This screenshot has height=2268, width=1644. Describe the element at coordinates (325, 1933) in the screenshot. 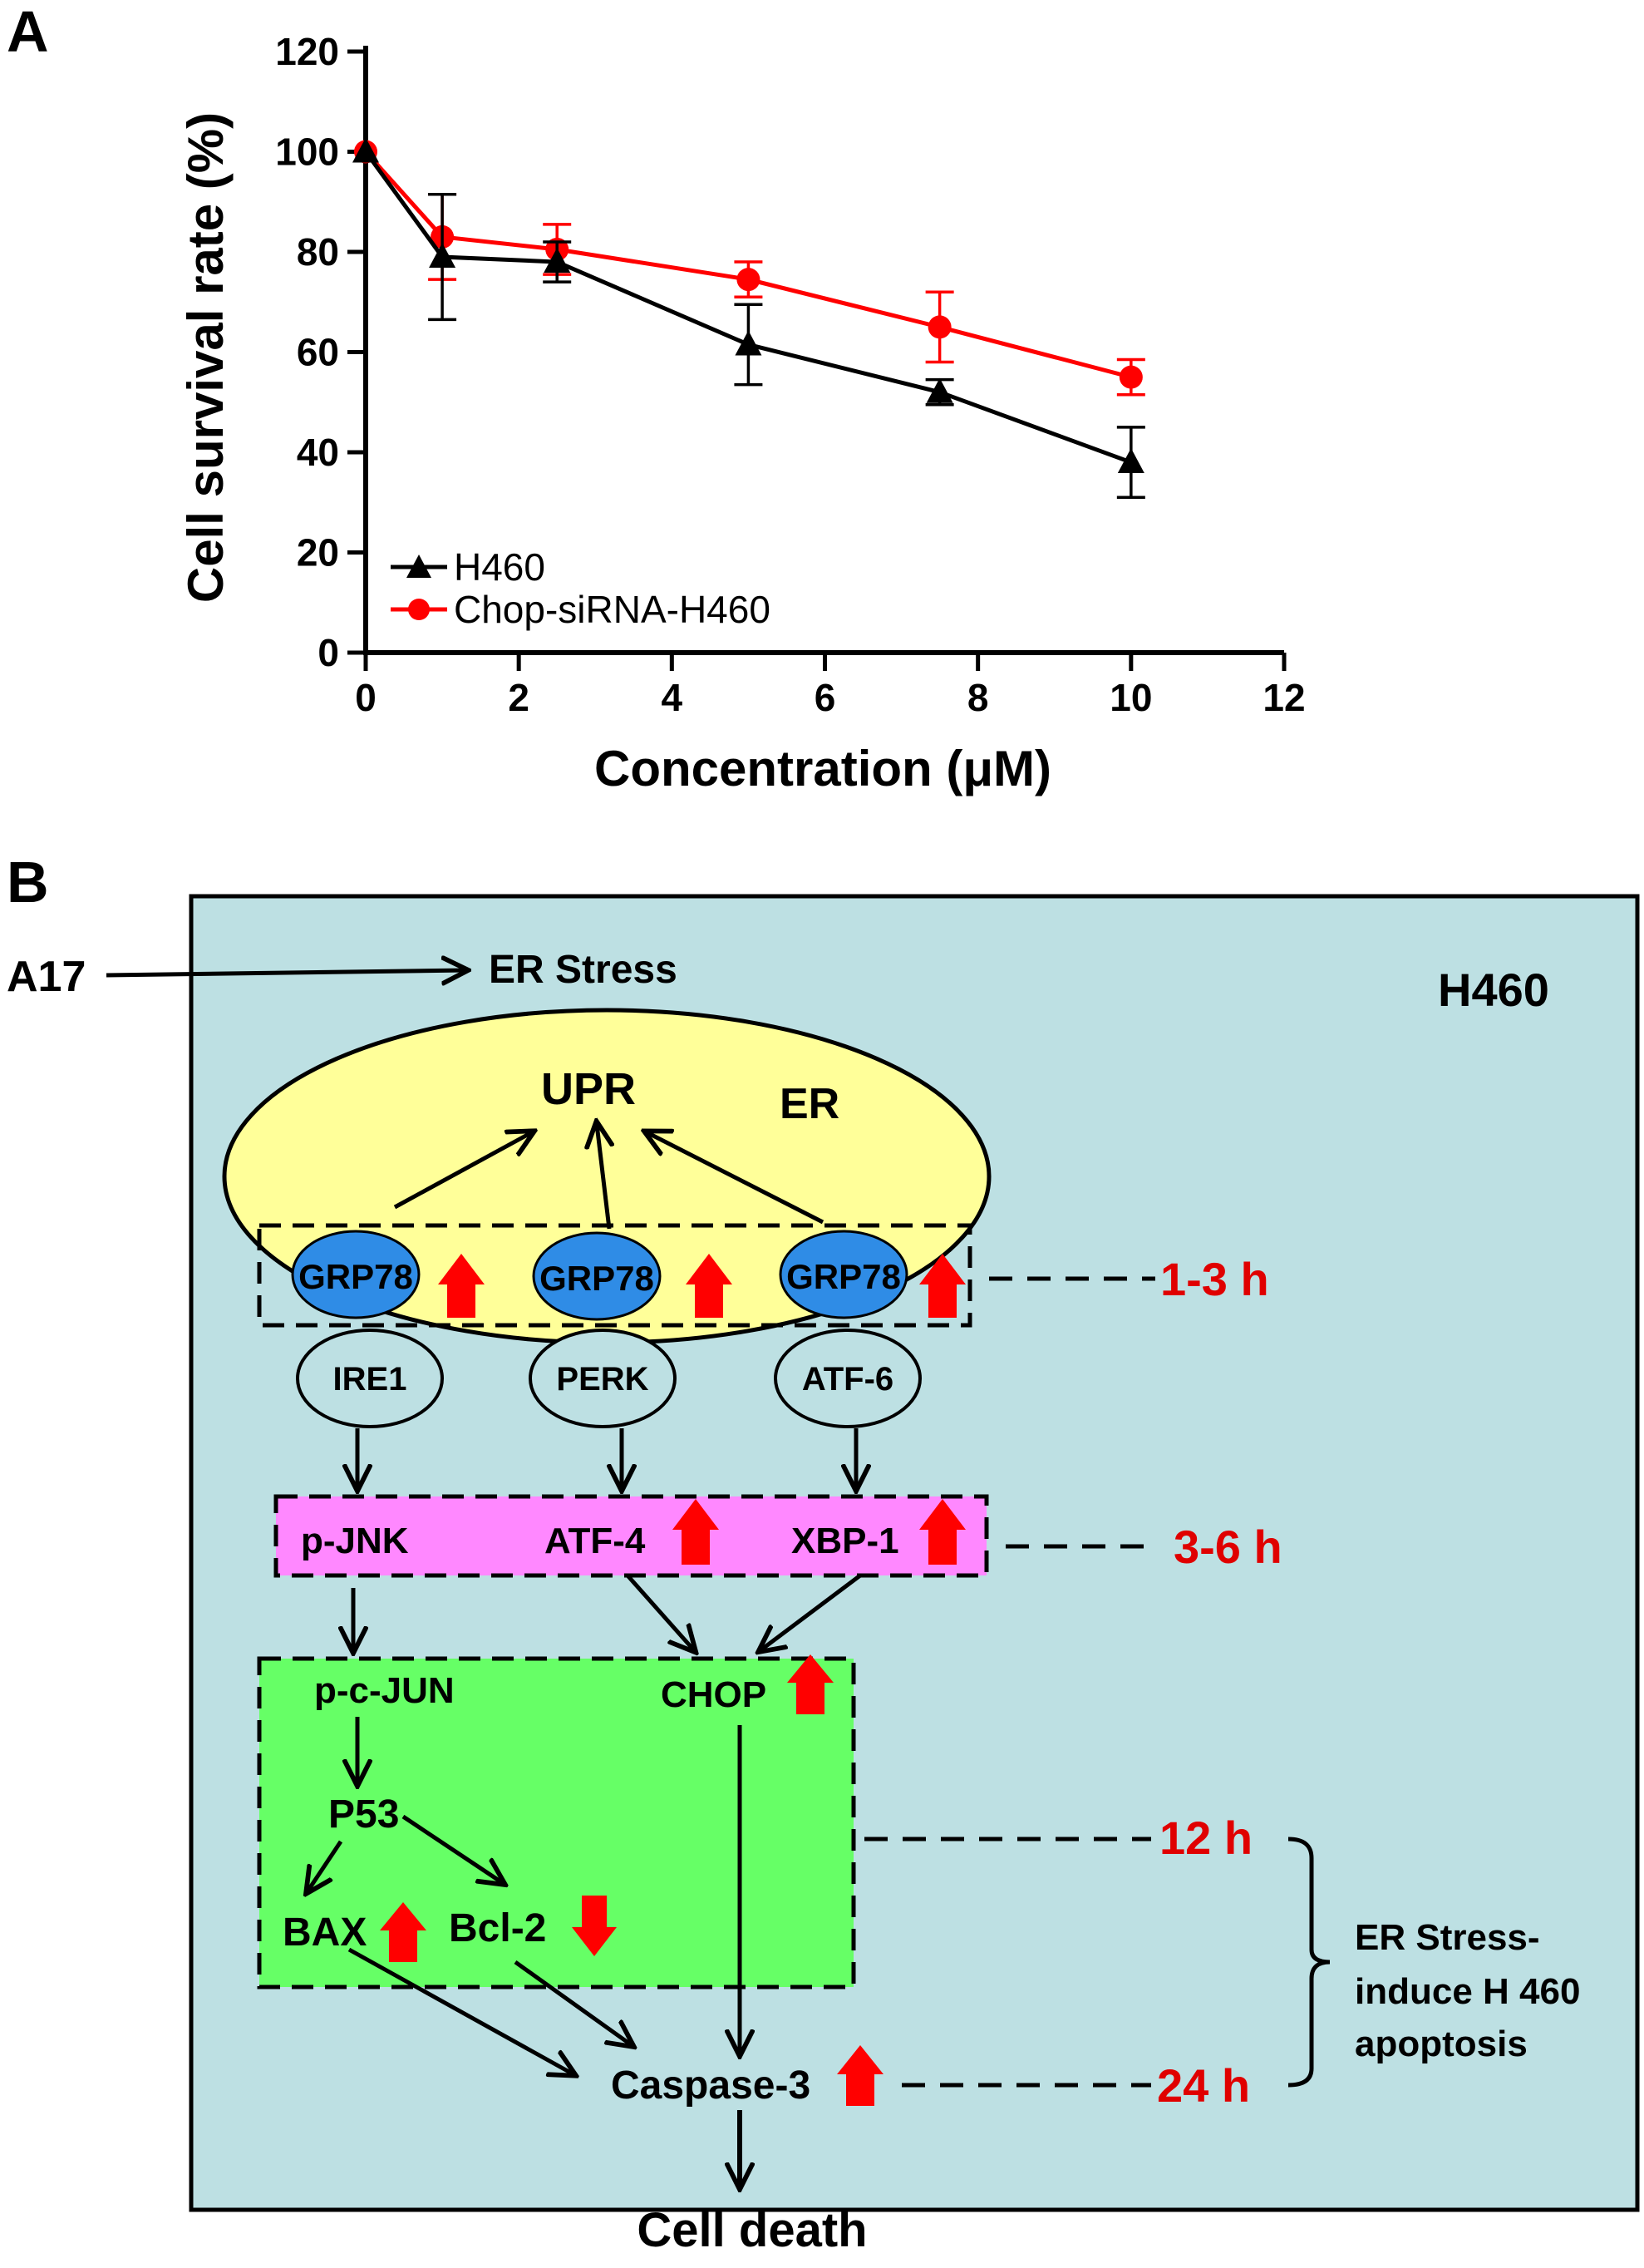

I see `node-bax: BAX` at that location.